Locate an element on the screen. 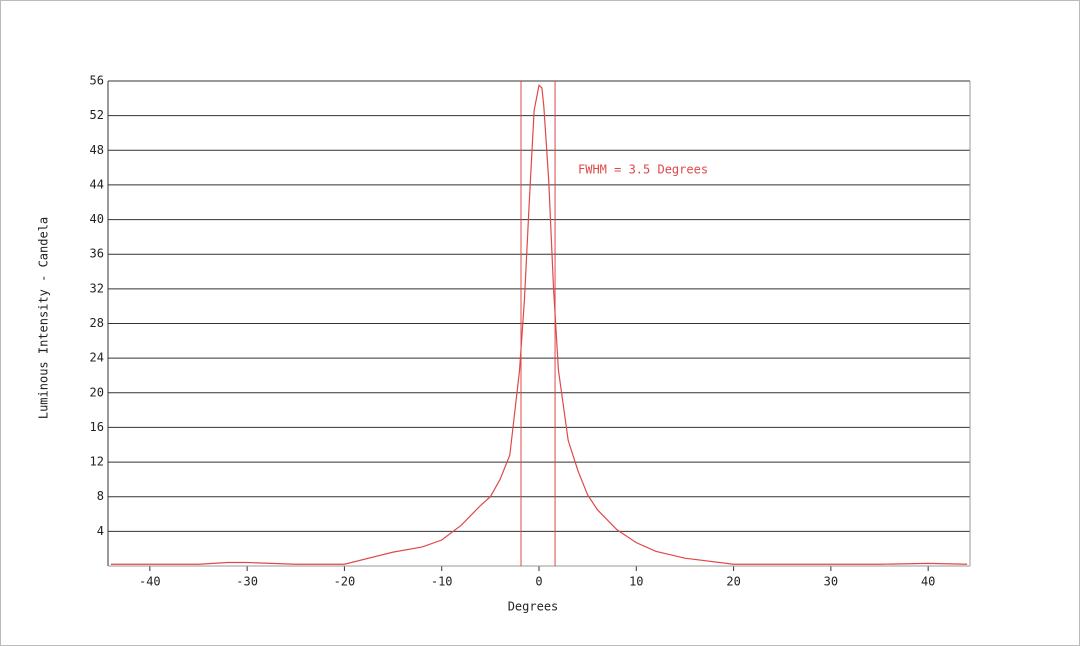  x-tick-label: 20 is located at coordinates (733, 582).